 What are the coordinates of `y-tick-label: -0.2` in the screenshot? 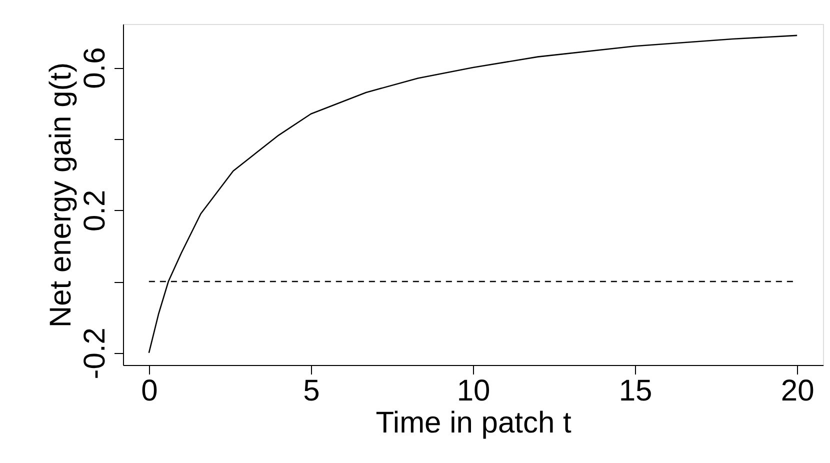 It's located at (95, 354).